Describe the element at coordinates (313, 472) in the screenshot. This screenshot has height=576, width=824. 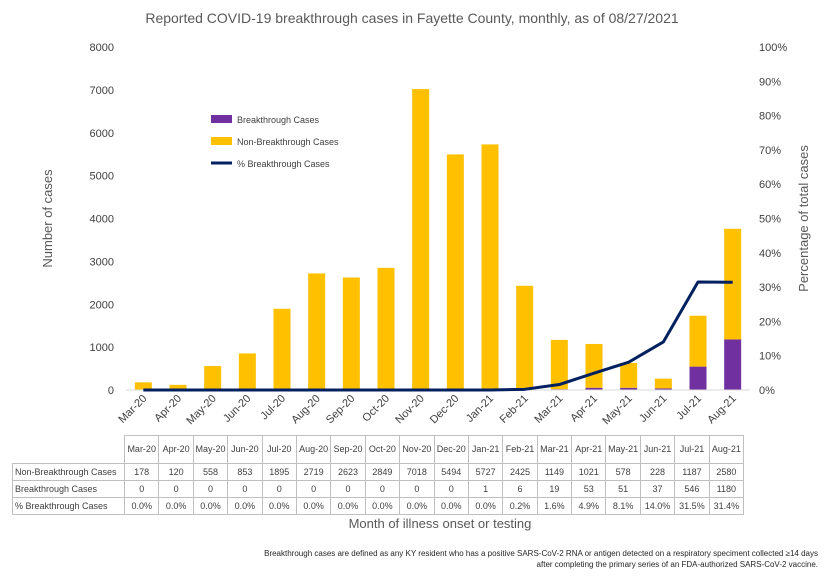
I see `table-cell: 2719` at that location.